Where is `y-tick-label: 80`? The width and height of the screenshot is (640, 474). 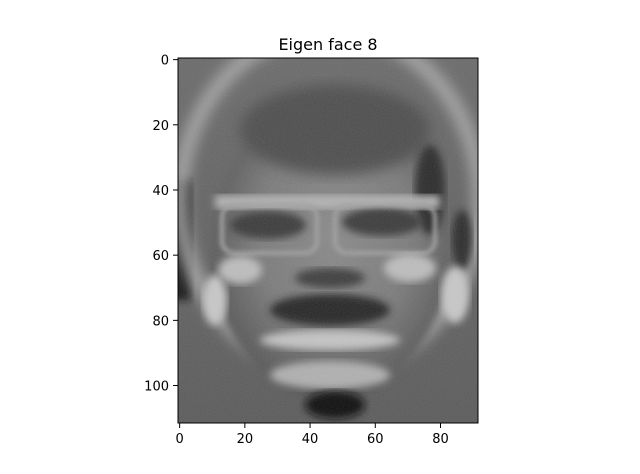
y-tick-label: 80 is located at coordinates (160, 321).